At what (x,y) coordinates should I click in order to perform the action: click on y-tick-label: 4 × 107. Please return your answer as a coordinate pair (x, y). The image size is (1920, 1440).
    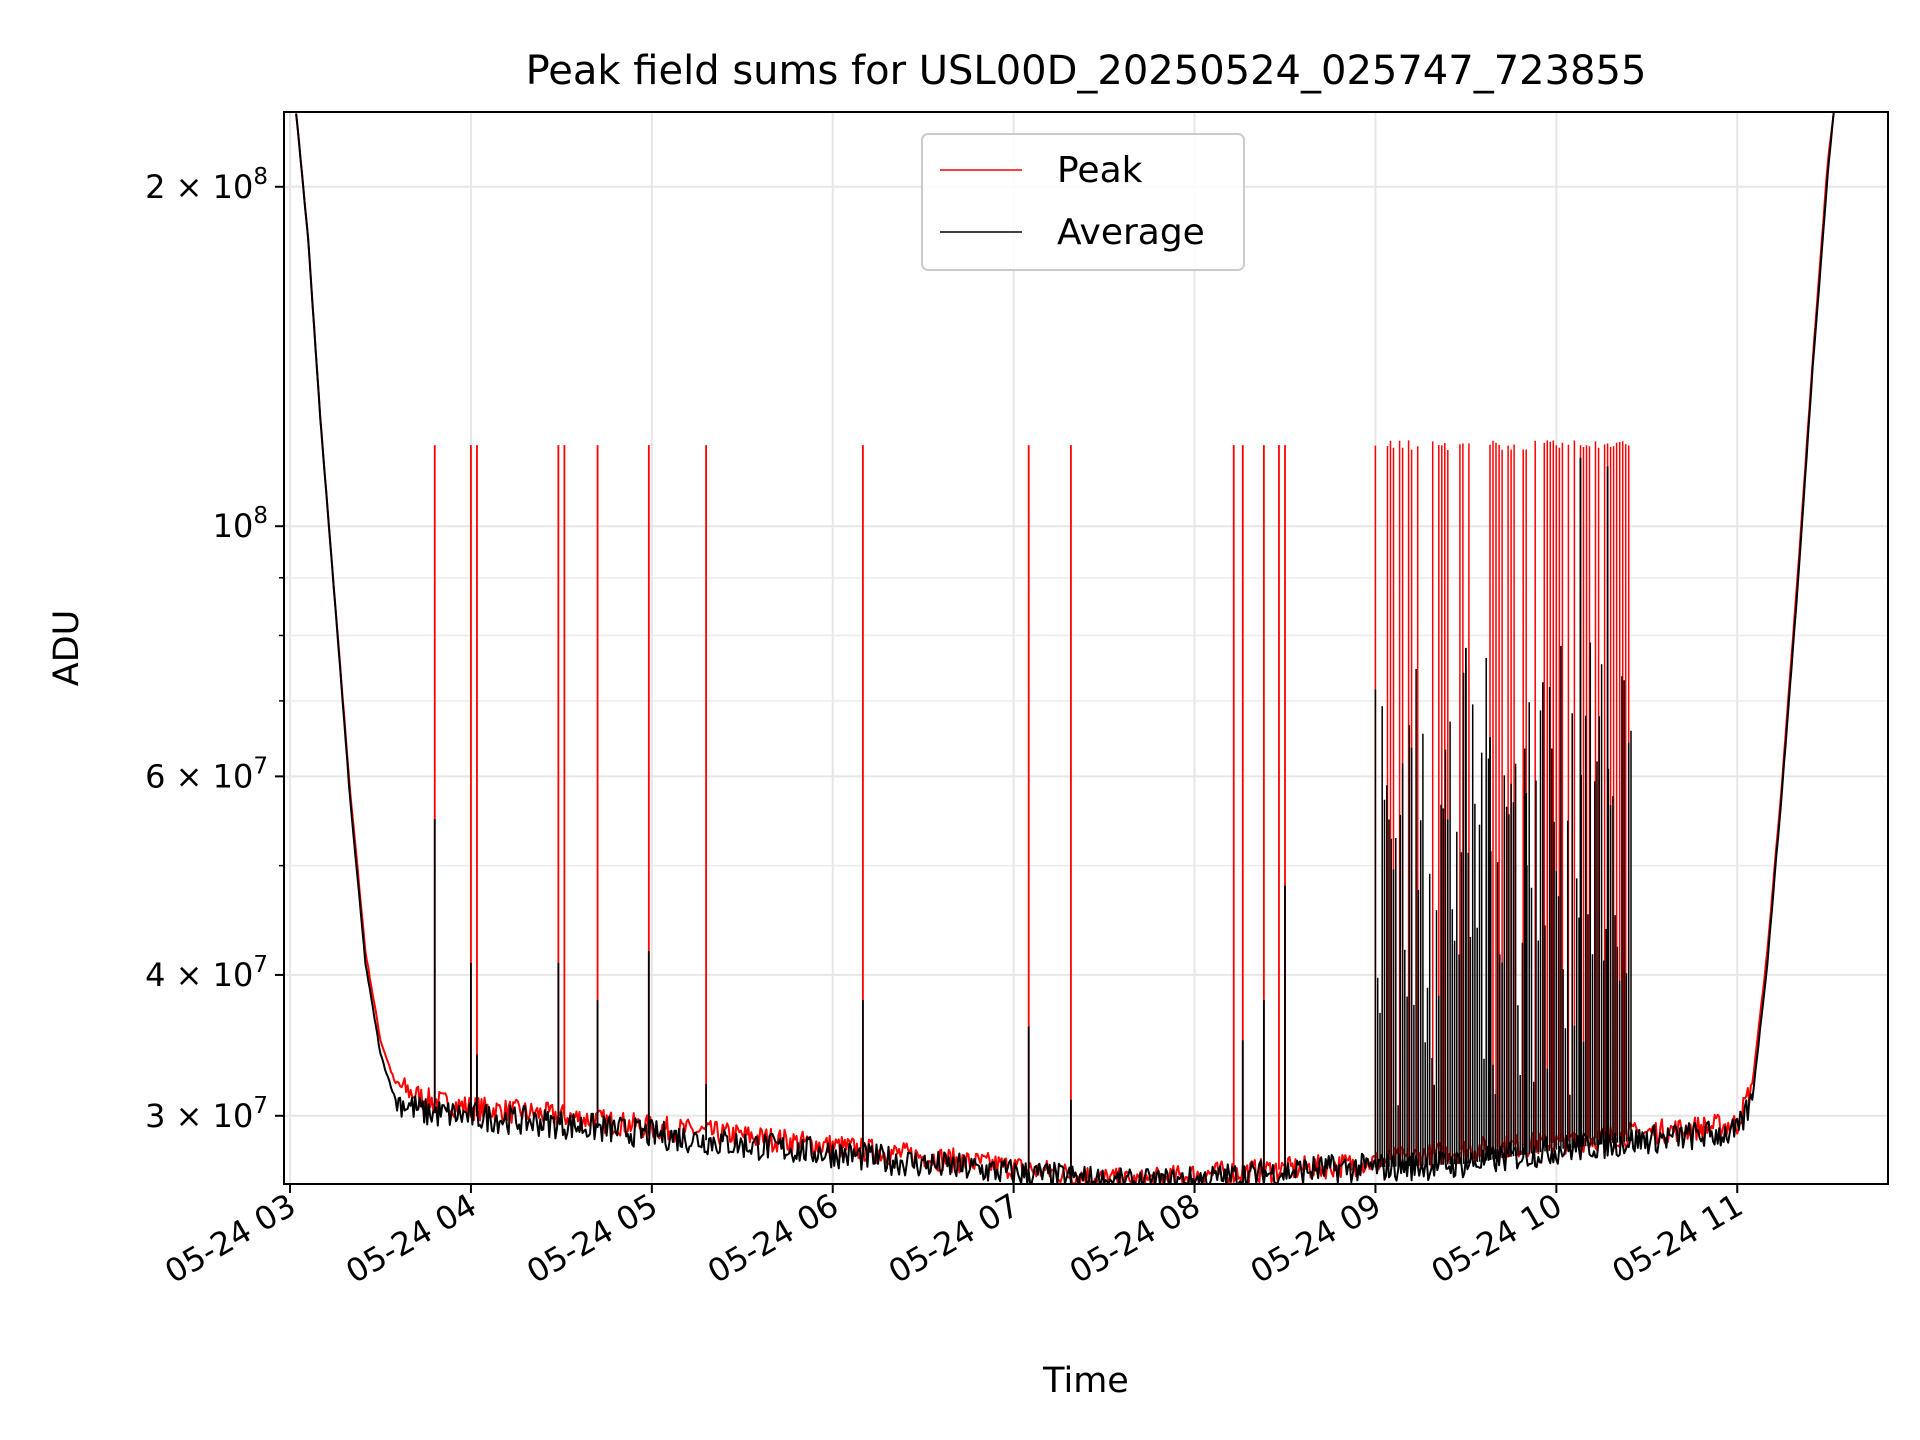
    Looking at the image, I should click on (206, 973).